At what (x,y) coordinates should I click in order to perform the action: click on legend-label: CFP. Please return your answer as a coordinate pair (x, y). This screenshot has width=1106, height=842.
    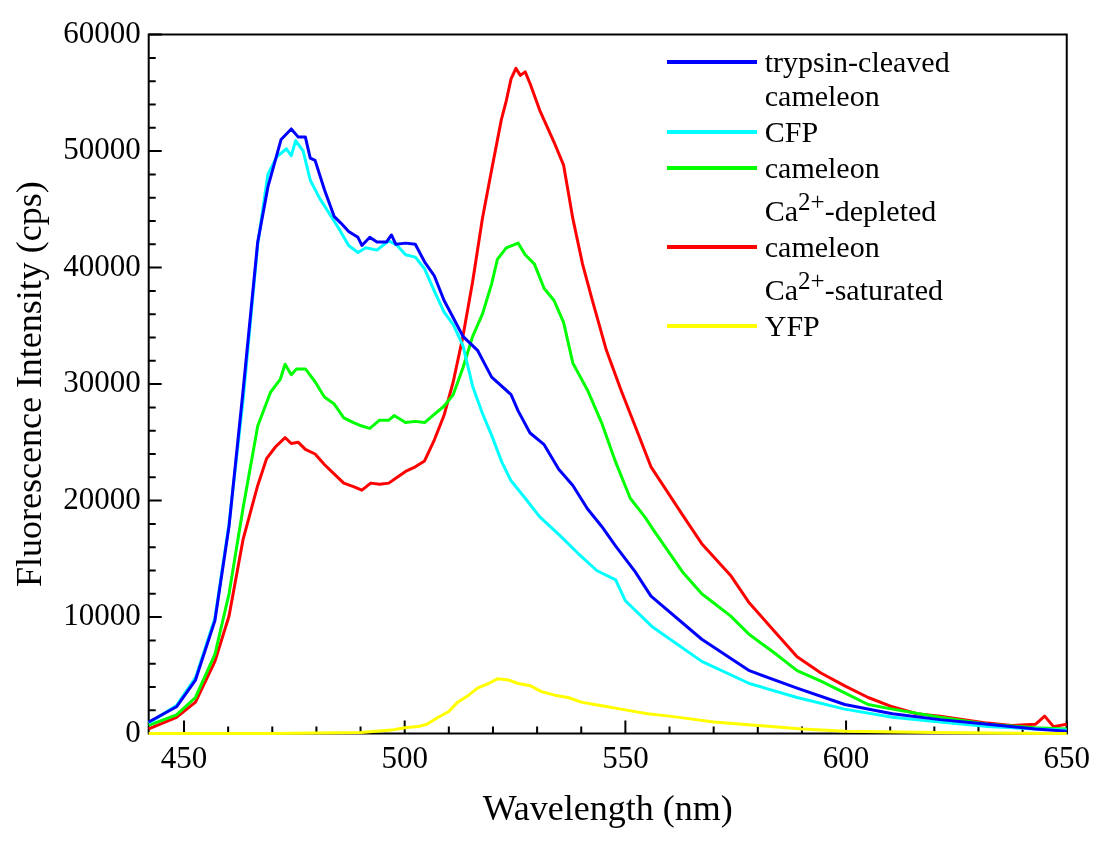
    Looking at the image, I should click on (791, 131).